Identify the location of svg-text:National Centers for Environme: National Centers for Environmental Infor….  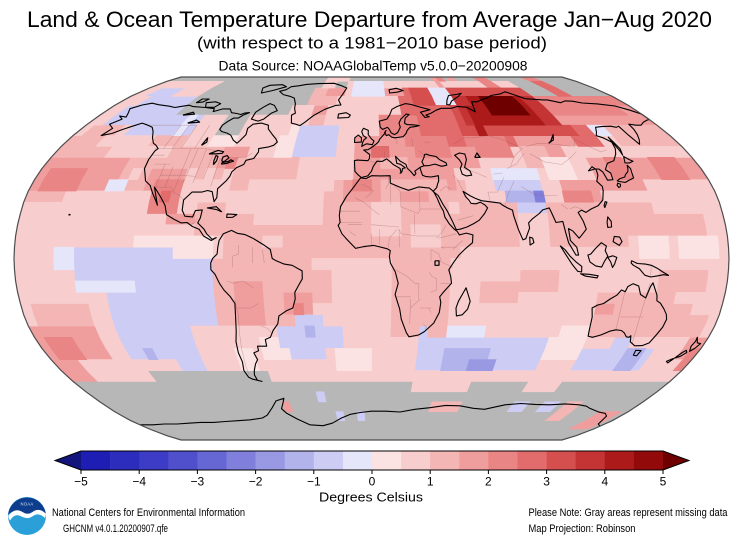
(148, 513).